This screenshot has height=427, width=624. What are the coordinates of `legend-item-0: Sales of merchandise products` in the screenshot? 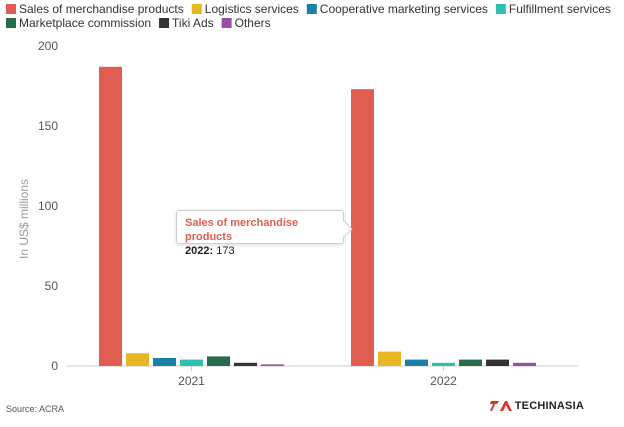 It's located at (101, 9).